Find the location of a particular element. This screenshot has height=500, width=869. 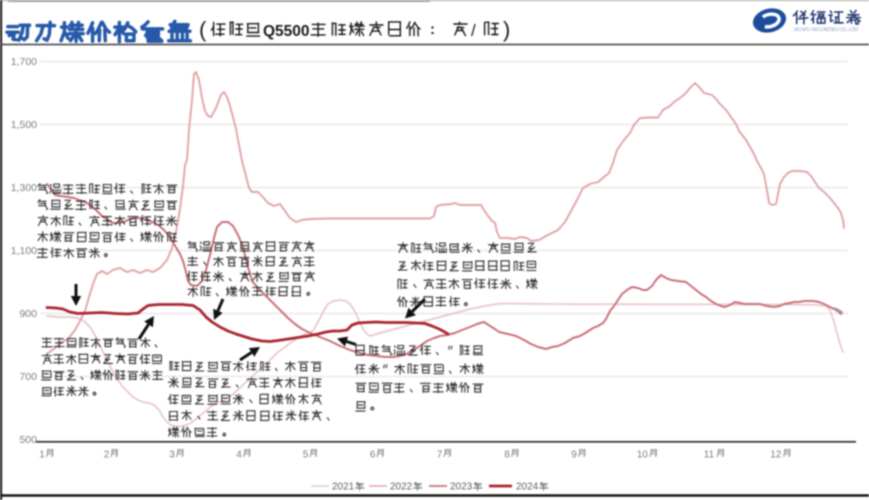

svg-text: 3 is located at coordinates (172, 455).